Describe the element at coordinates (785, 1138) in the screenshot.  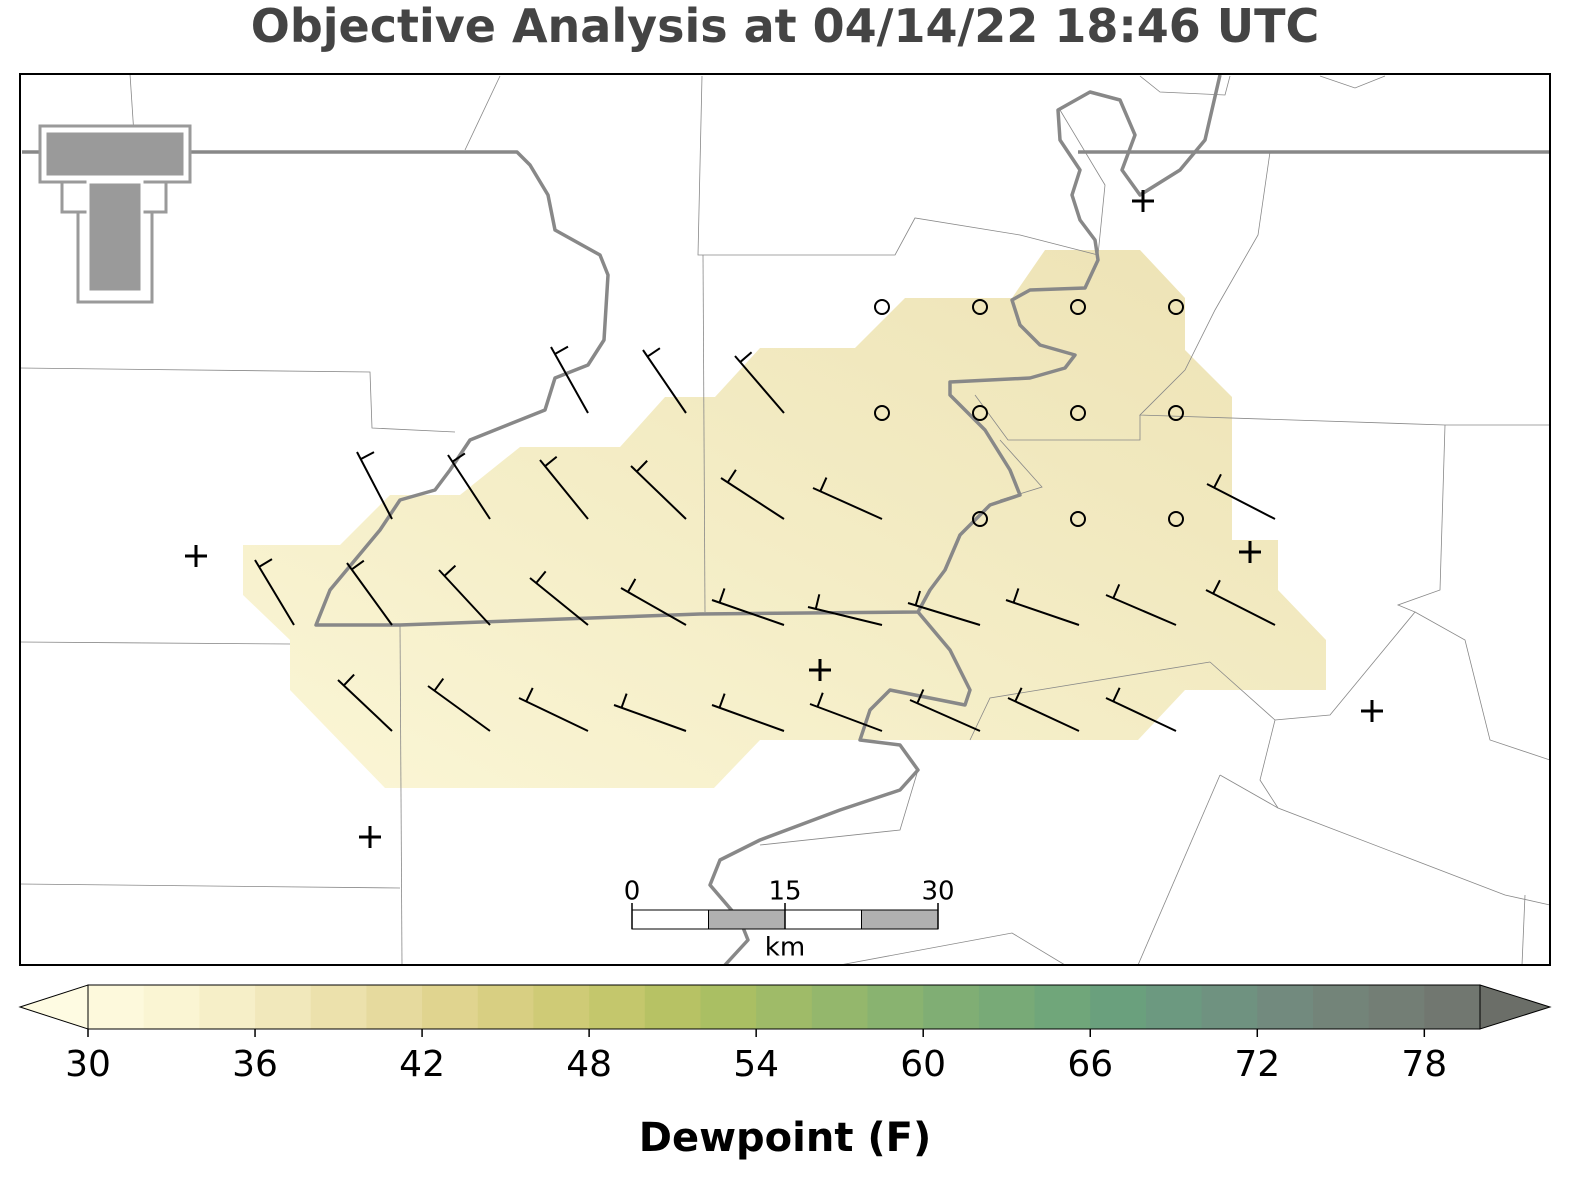
I see `colorbar-label: Dewpoint (F)` at that location.